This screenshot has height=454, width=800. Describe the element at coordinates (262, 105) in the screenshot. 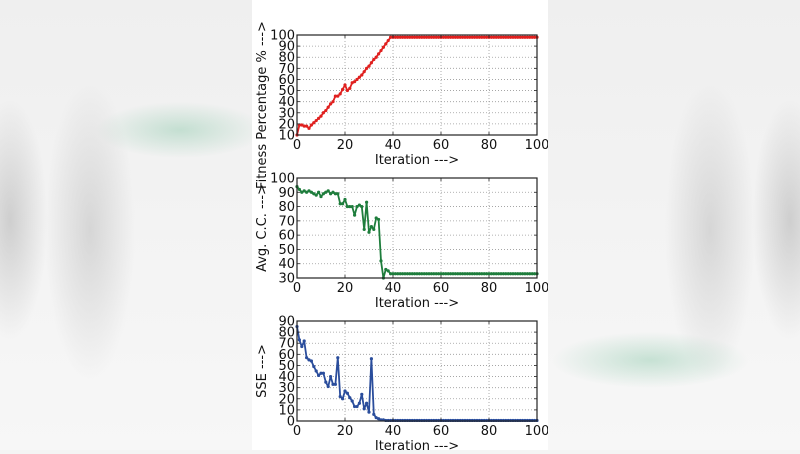

I see `y-axis-label: Fitness Percentage % --->` at that location.